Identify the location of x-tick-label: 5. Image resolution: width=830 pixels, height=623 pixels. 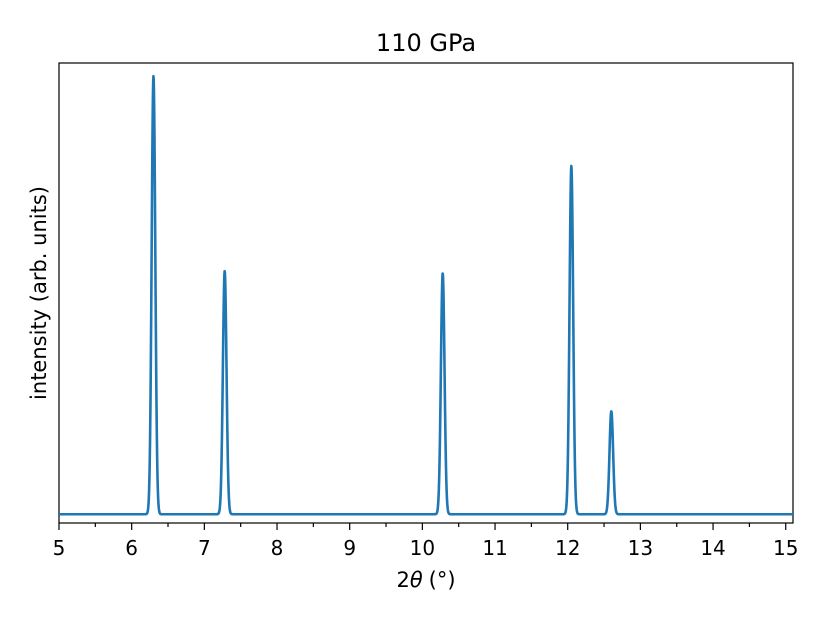
(59, 548).